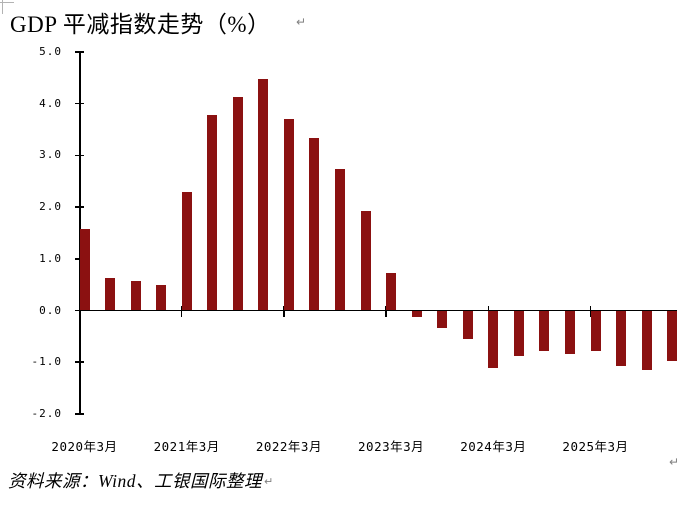 Image resolution: width=687 pixels, height=511 pixels. Describe the element at coordinates (50, 51) in the screenshot. I see `y-tick-label: 5.0` at that location.